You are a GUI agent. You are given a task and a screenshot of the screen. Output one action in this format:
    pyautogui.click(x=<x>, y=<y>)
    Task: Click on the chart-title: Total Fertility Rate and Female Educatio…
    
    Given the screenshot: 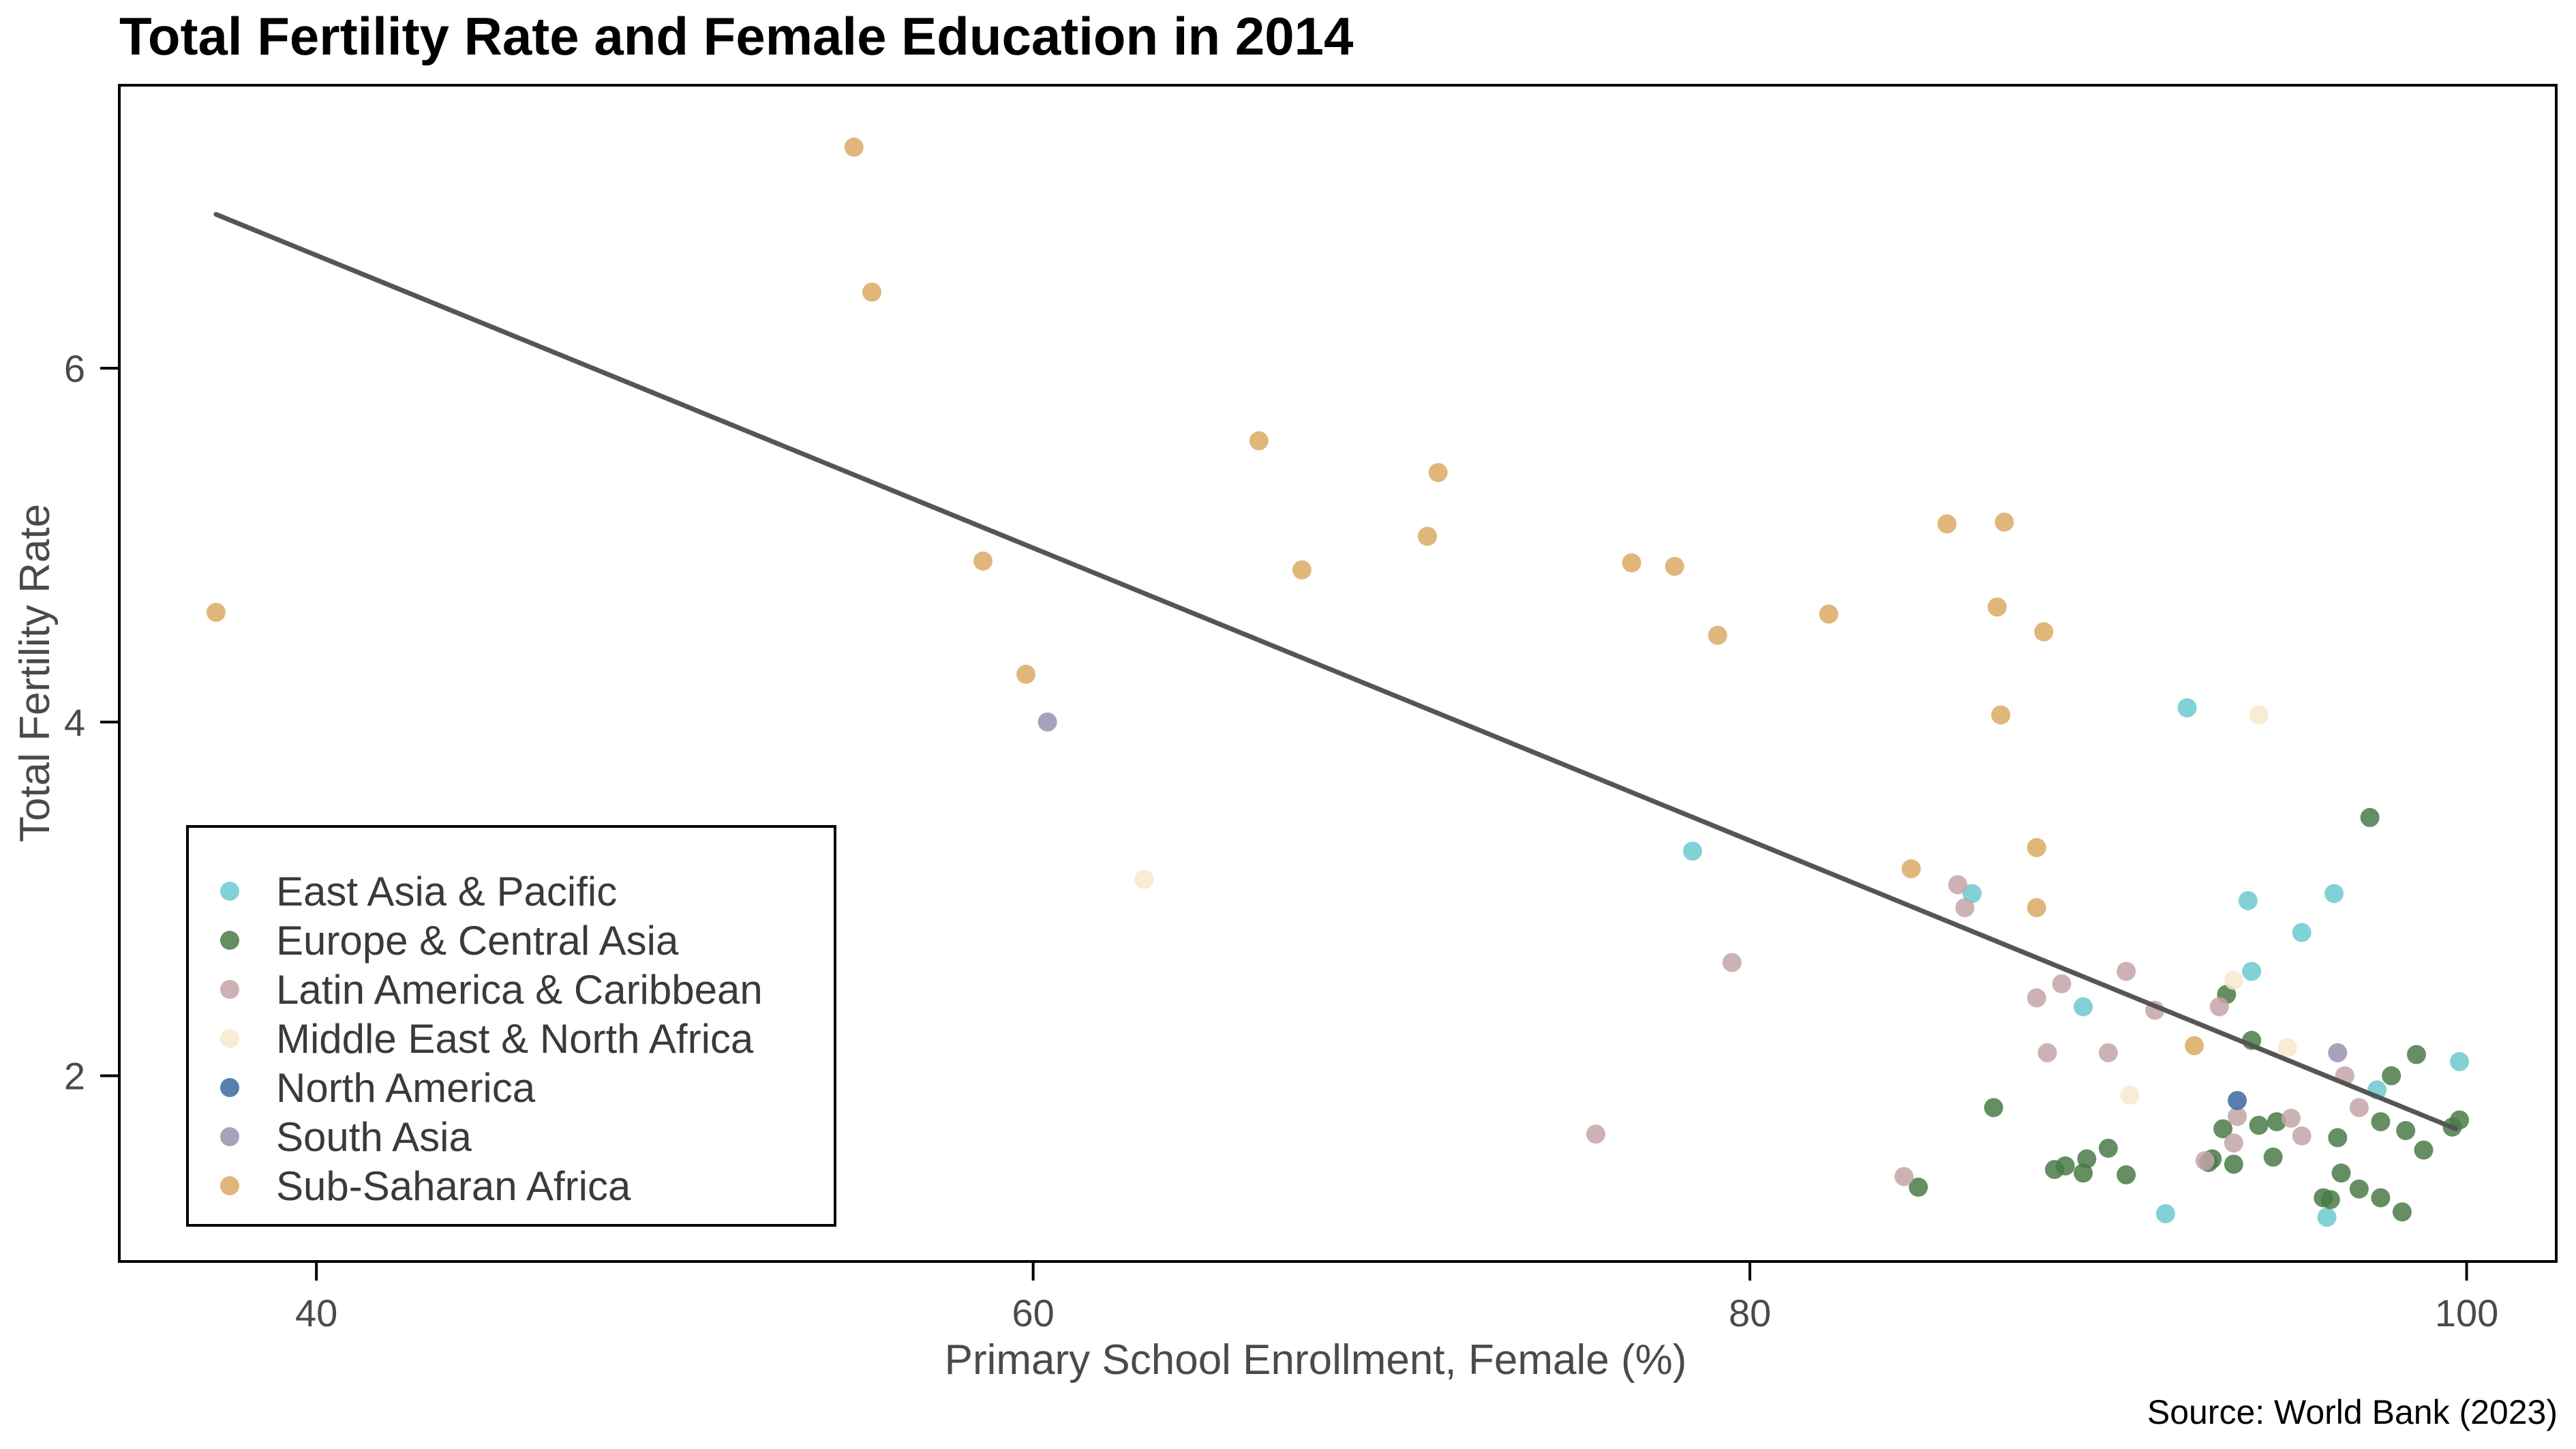 What is the action you would take?
    pyautogui.click(x=736, y=36)
    